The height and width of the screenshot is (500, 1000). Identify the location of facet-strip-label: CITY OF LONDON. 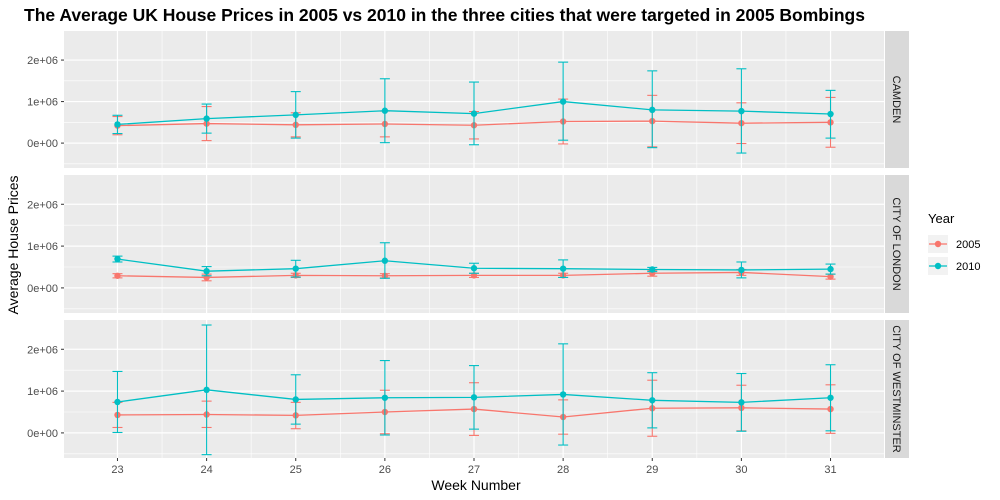
(896, 243).